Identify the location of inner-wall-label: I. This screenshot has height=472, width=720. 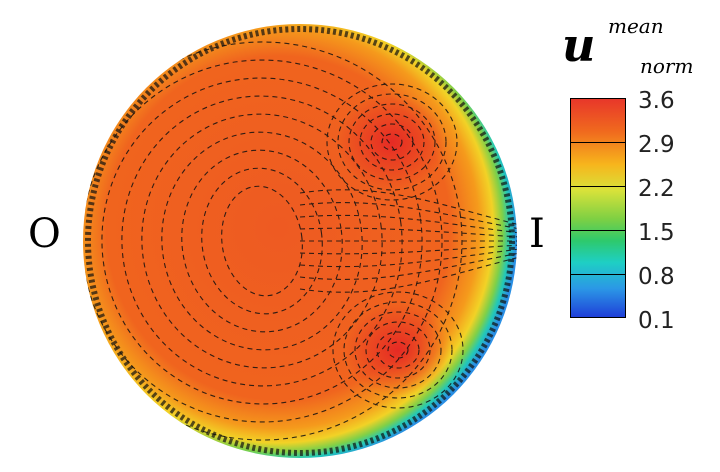
(537, 234).